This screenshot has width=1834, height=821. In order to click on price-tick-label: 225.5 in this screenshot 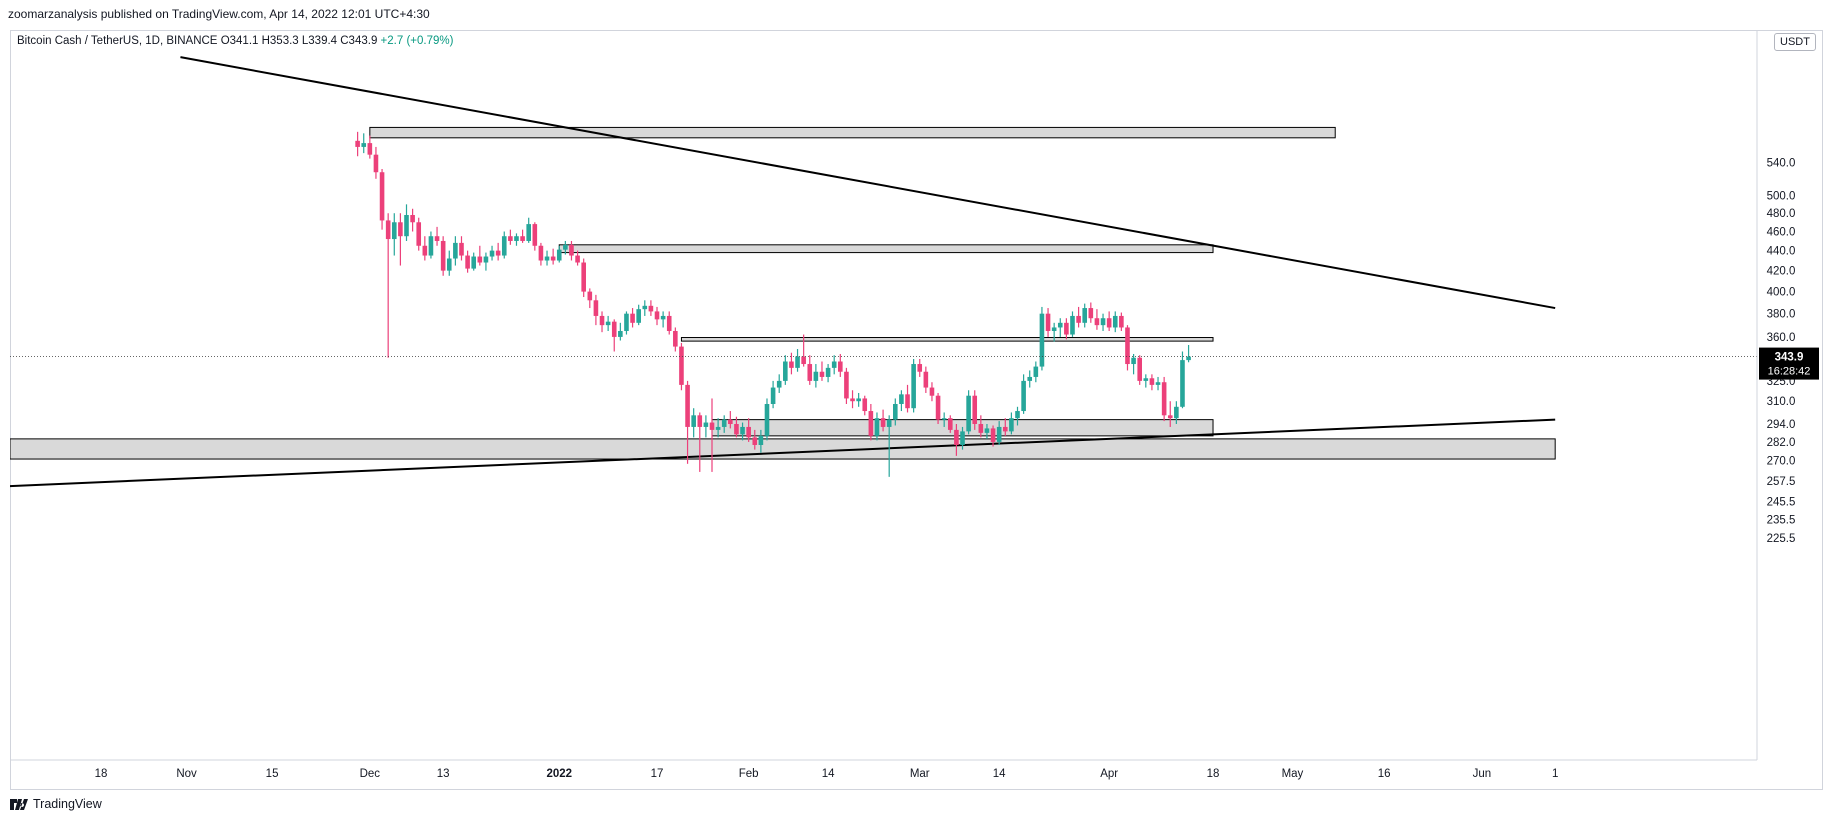, I will do `click(1781, 539)`.